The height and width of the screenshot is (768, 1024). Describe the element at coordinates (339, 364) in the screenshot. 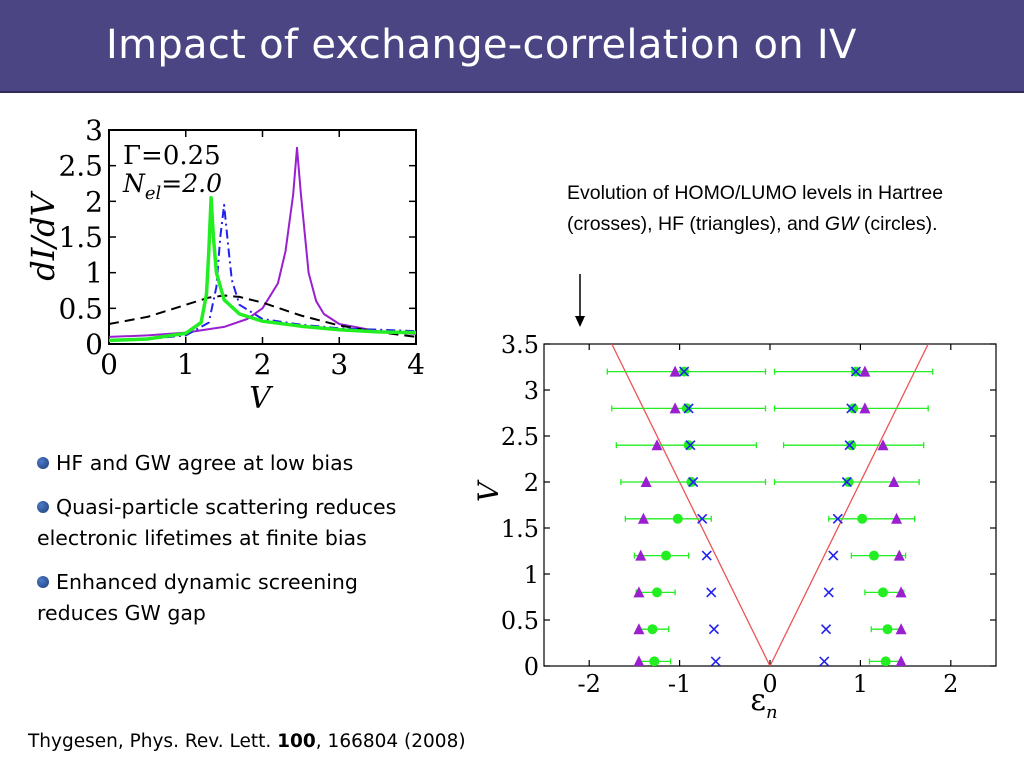

I see `x-tick-label: 3` at that location.